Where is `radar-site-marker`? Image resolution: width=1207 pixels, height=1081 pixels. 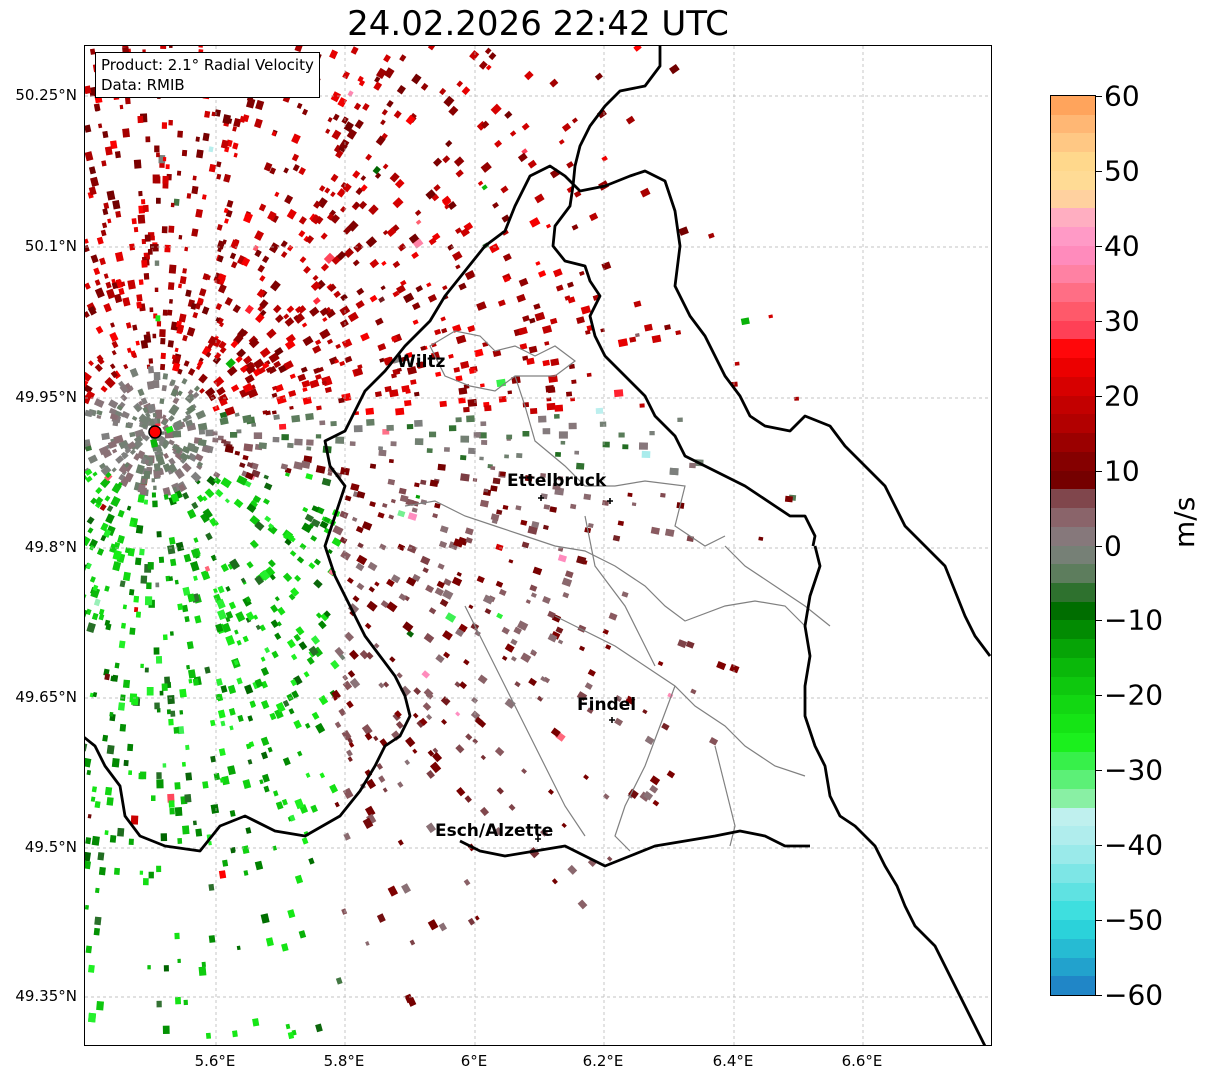 radar-site-marker is located at coordinates (155, 432).